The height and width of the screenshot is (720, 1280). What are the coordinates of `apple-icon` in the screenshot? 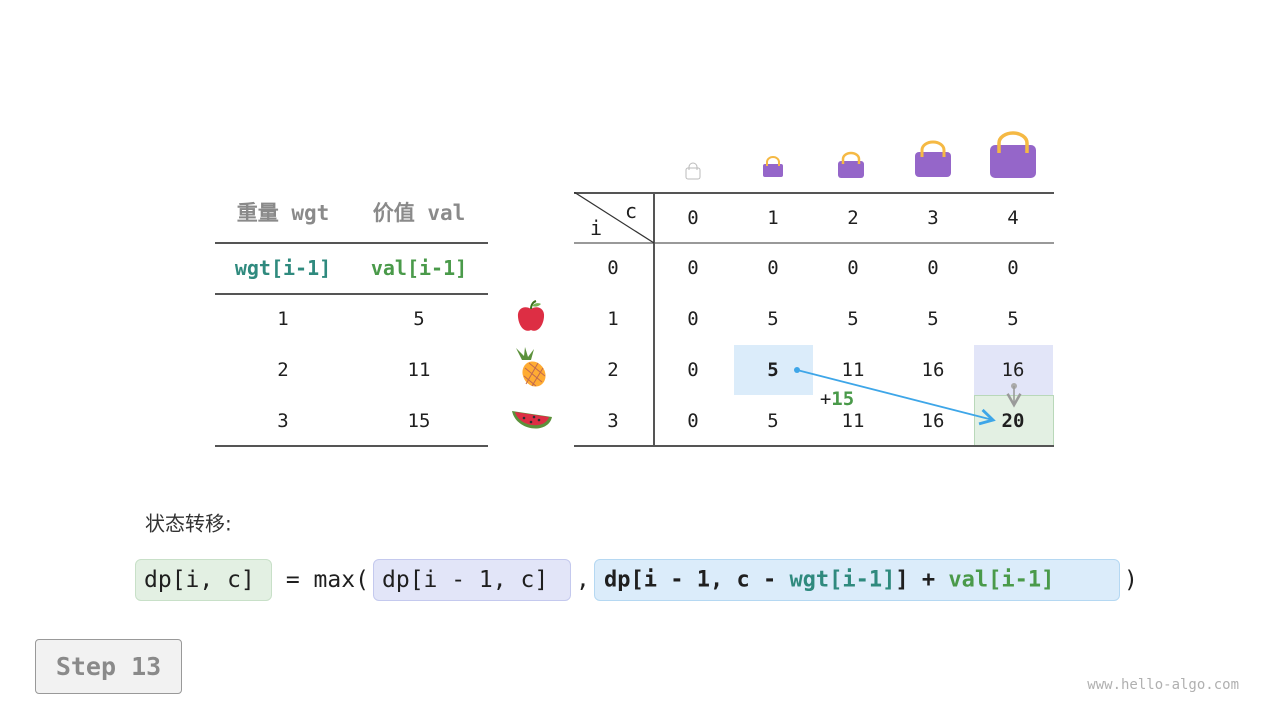 It's located at (531, 315).